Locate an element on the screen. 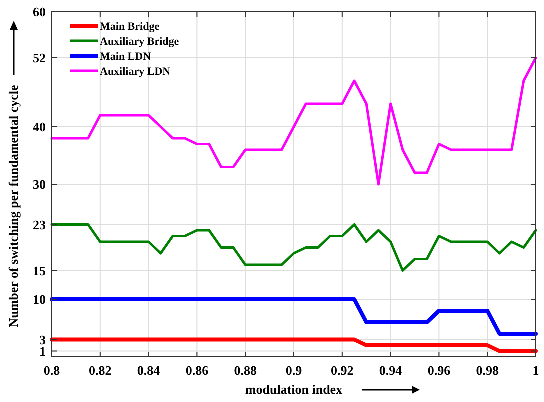  y-tick-label: 23 is located at coordinates (39, 224).